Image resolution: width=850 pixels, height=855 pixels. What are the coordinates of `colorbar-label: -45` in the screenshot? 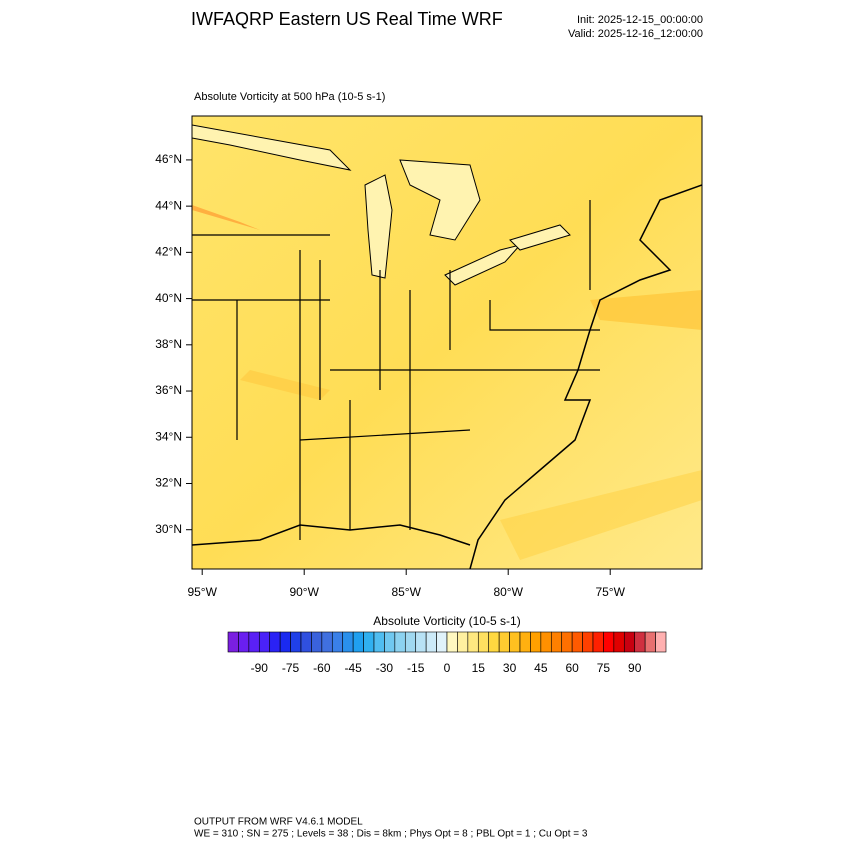 It's located at (353, 668).